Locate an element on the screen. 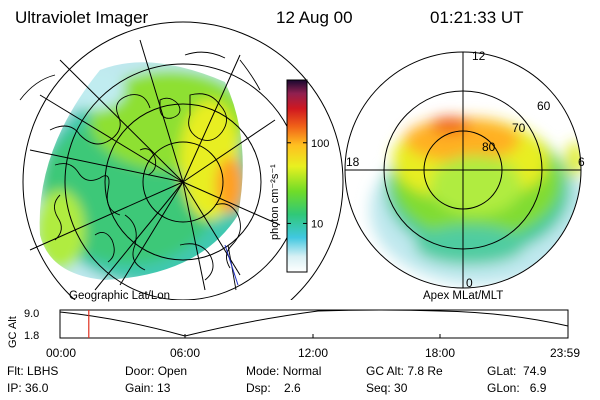 Image resolution: width=600 pixels, height=400 pixels. mlt-6-label: 6 is located at coordinates (581, 162).